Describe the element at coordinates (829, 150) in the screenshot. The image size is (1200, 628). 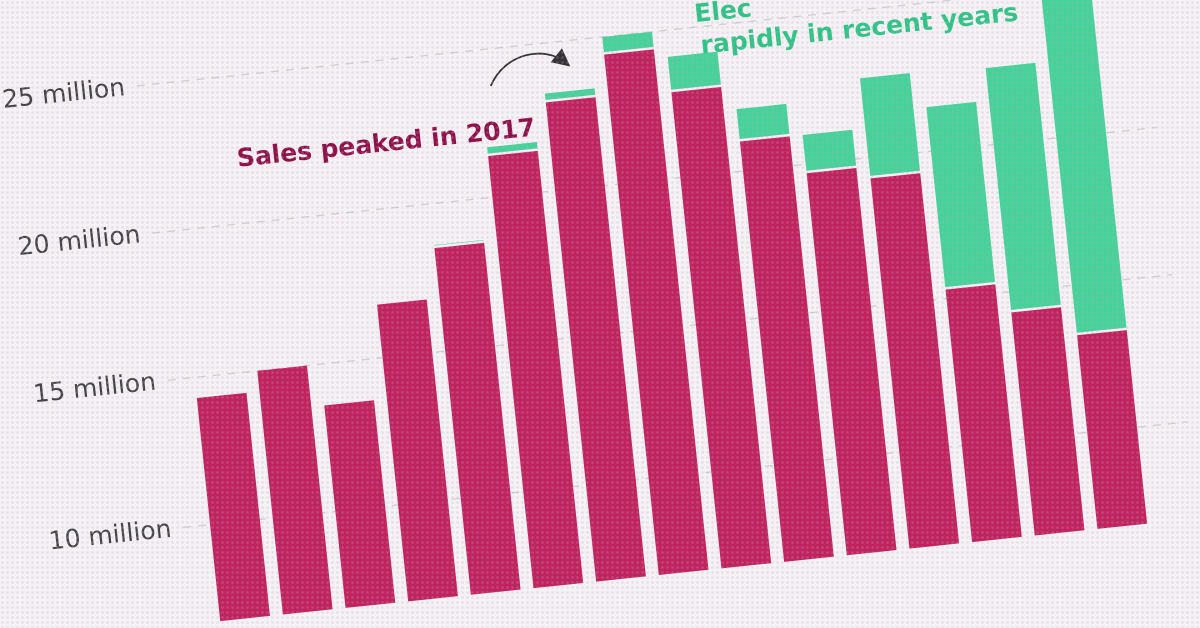
I see `bar-segment-green-2020` at that location.